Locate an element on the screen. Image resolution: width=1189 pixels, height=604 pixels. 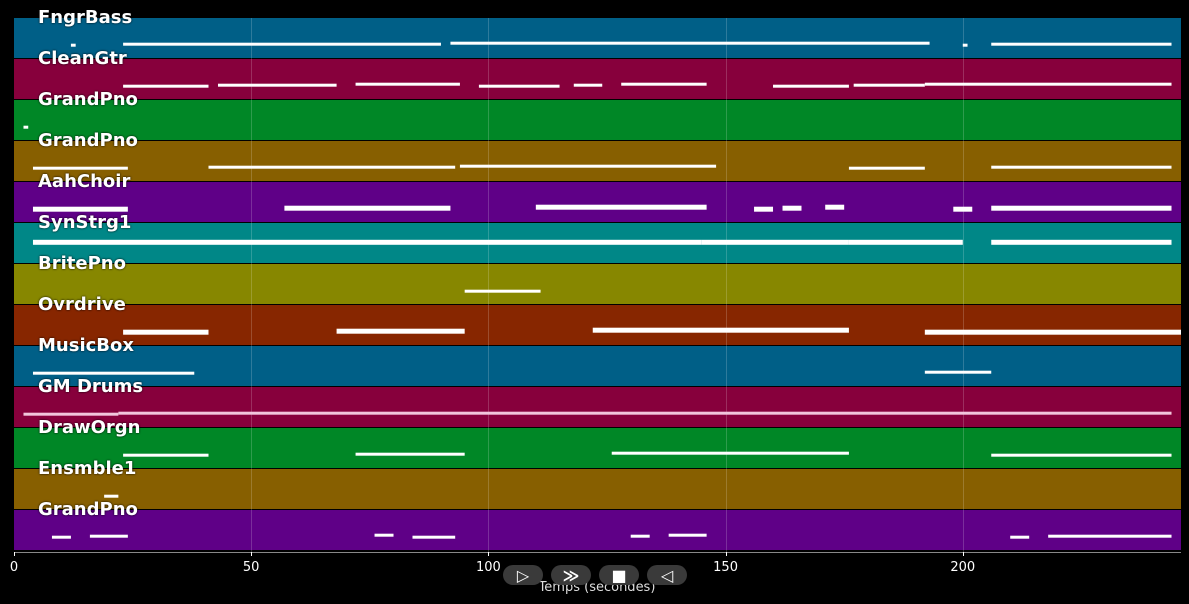
track-name: AahChoir is located at coordinates (84, 181).